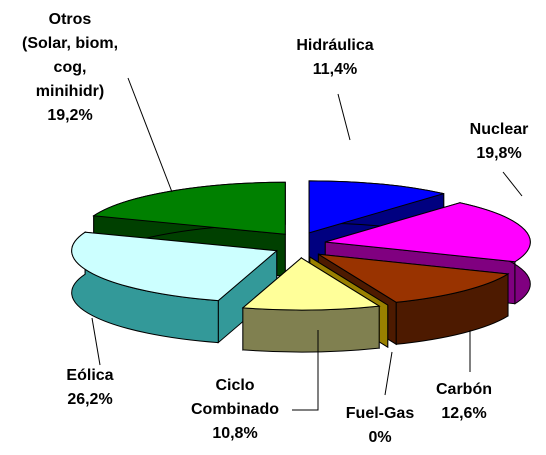  Describe the element at coordinates (335, 45) in the screenshot. I see `category-name: Hidráulica` at that location.